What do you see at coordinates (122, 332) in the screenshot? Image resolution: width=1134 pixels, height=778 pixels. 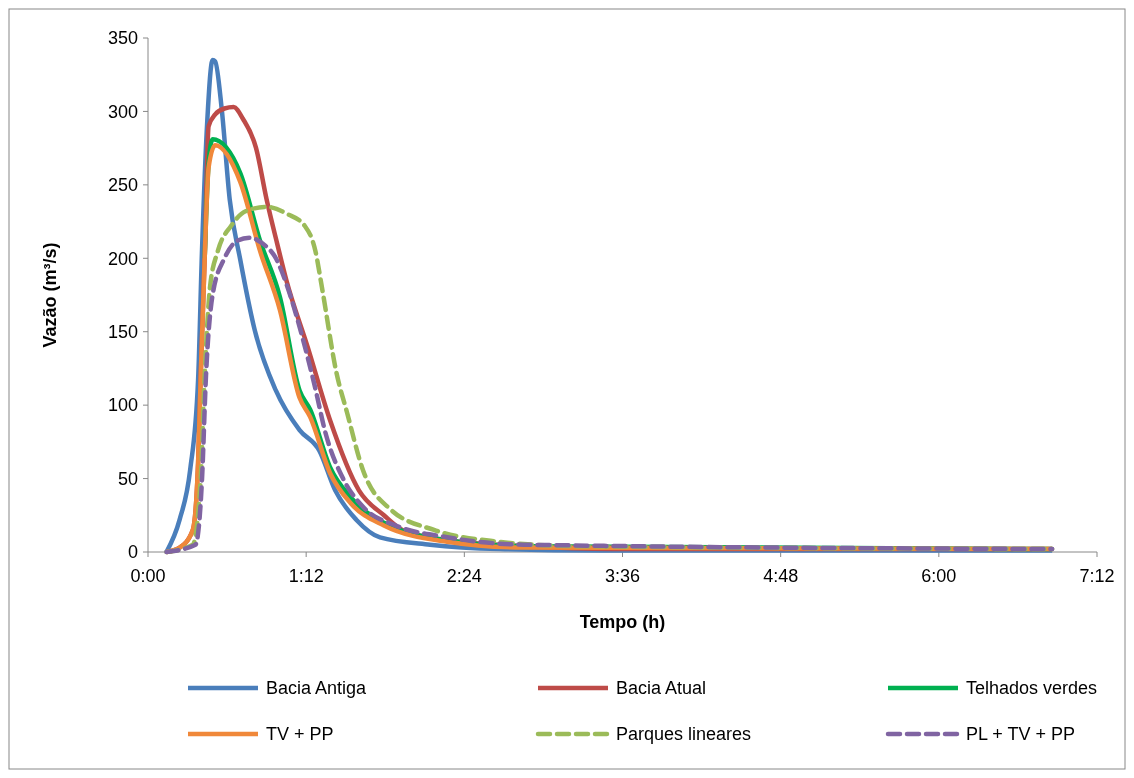 I see `y-tick-label: 150` at bounding box center [122, 332].